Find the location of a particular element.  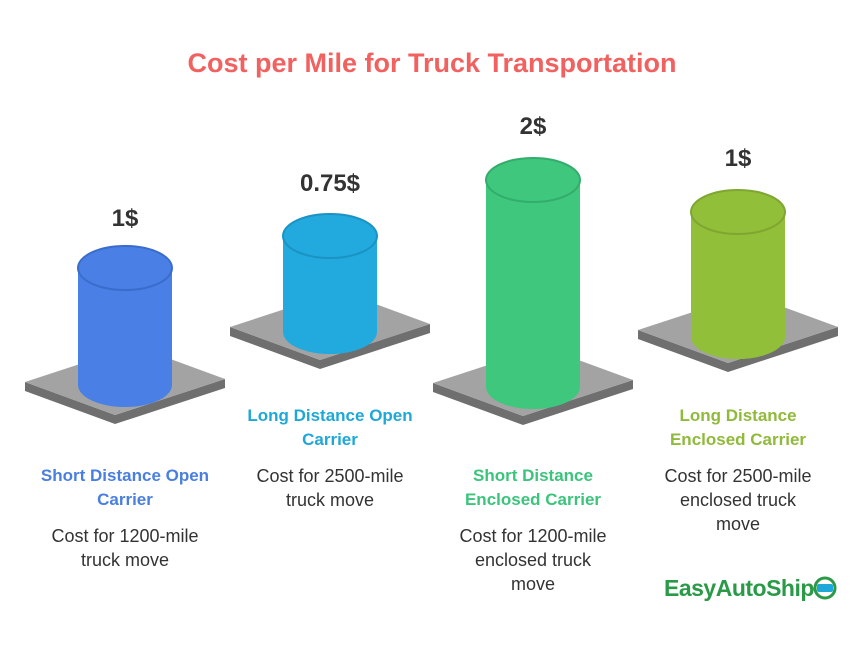

item-description: Cost for 1200-mile truck move is located at coordinates (125, 548).